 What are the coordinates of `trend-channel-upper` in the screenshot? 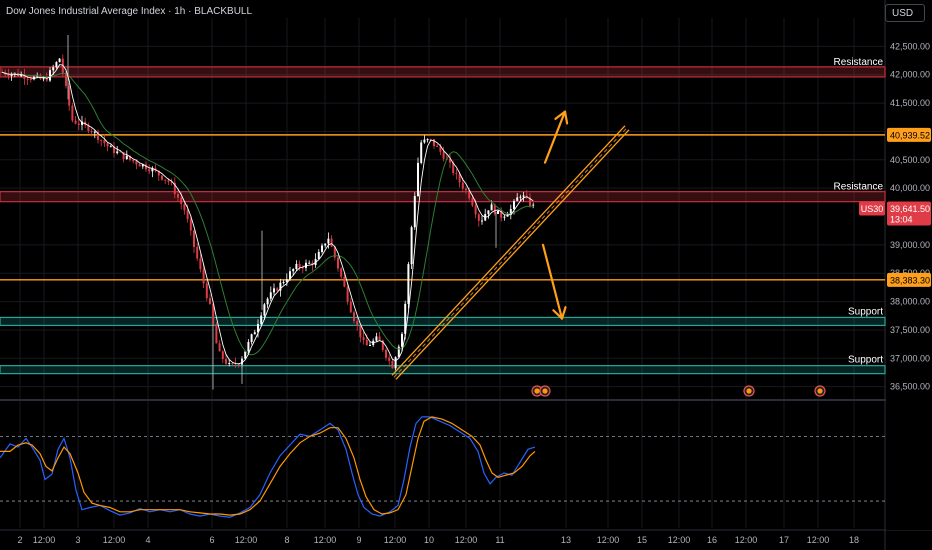 It's located at (508, 250).